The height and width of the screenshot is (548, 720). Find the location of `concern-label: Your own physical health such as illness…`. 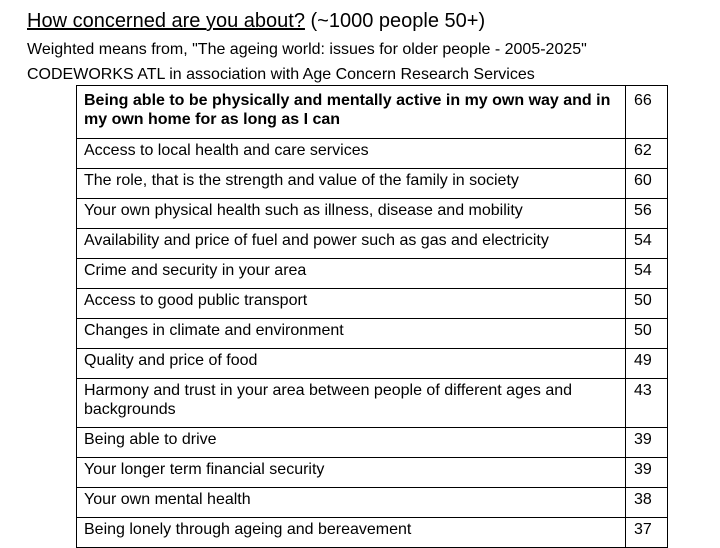

concern-label: Your own physical health such as illness… is located at coordinates (351, 213).